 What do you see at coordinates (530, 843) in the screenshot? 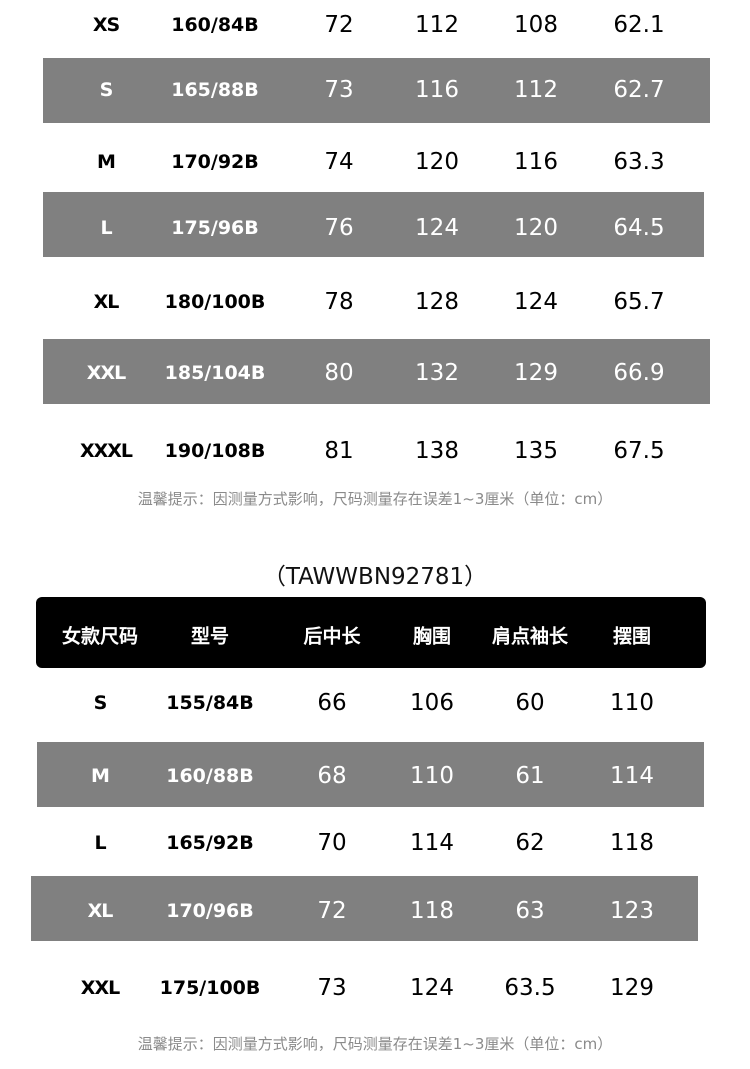
I see `table-cell: 62` at bounding box center [530, 843].